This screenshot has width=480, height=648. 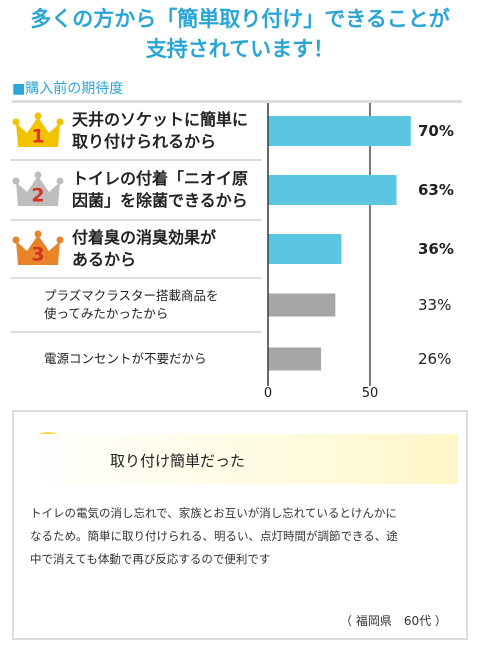 I want to click on value-label: 26%, so click(x=435, y=359).